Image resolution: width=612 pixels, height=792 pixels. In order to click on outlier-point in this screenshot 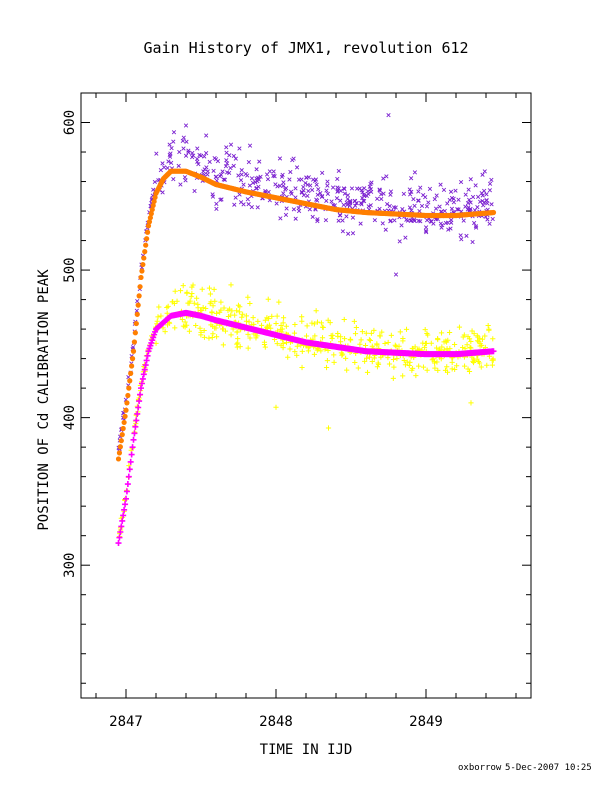, I will do `click(471, 403)`.